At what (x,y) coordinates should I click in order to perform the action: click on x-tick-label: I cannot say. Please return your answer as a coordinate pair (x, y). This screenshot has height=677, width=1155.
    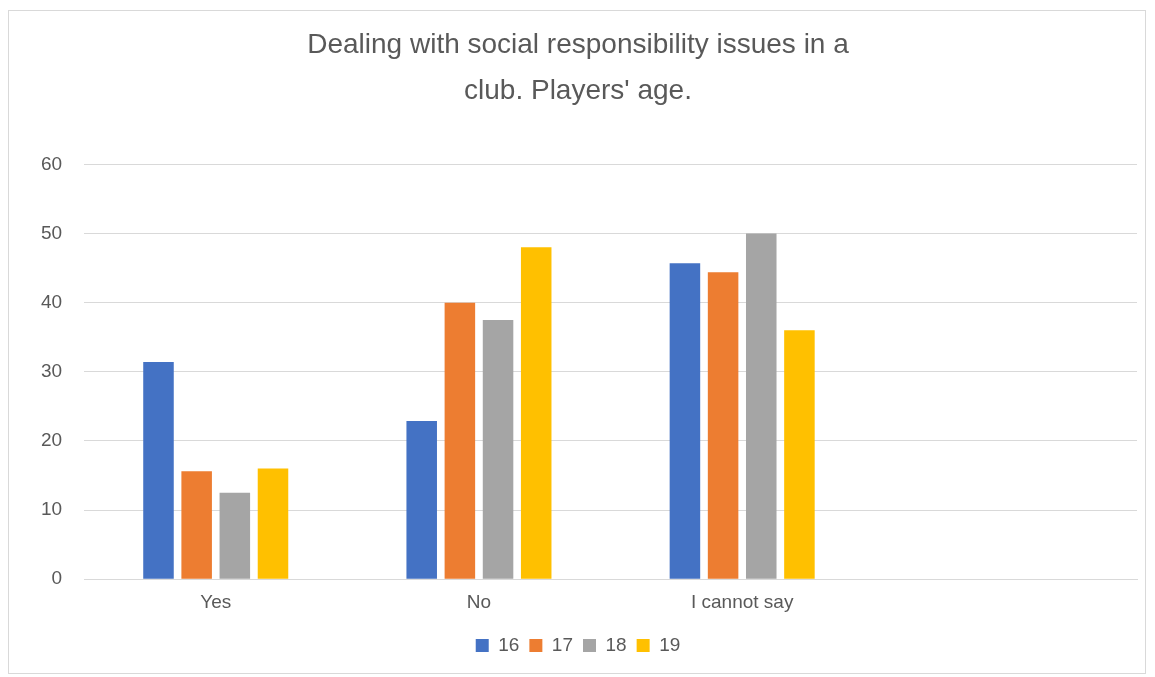
    Looking at the image, I should click on (742, 601).